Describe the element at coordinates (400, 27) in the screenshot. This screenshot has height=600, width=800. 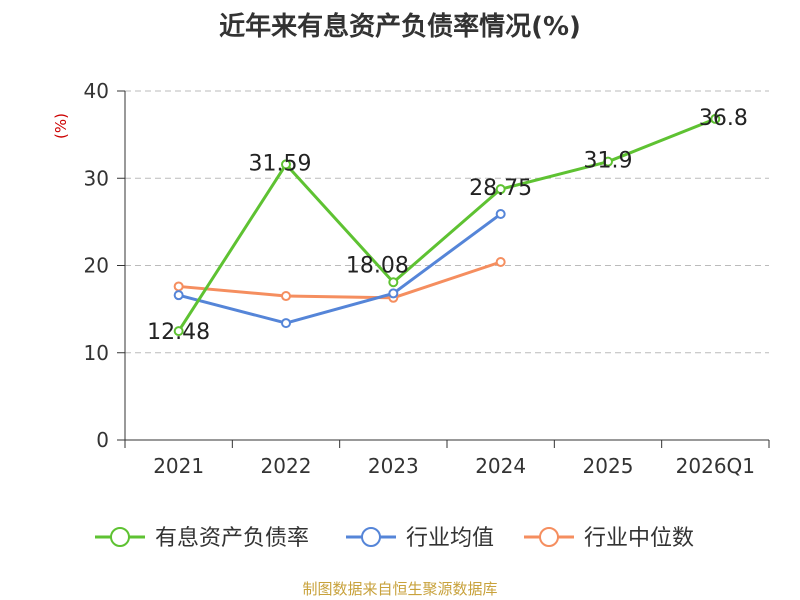
I see `chart-title: 近年来有息资产负债率情况(%)` at that location.